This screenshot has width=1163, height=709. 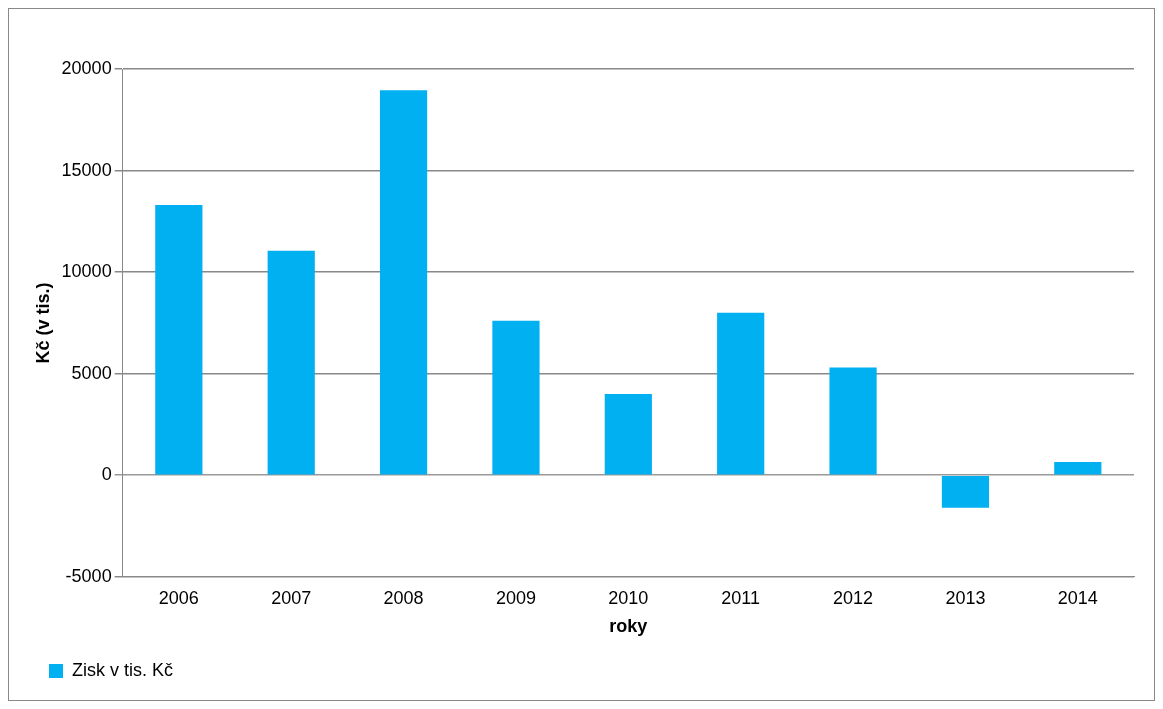 What do you see at coordinates (106, 474) in the screenshot?
I see `y-tick-label: 0` at bounding box center [106, 474].